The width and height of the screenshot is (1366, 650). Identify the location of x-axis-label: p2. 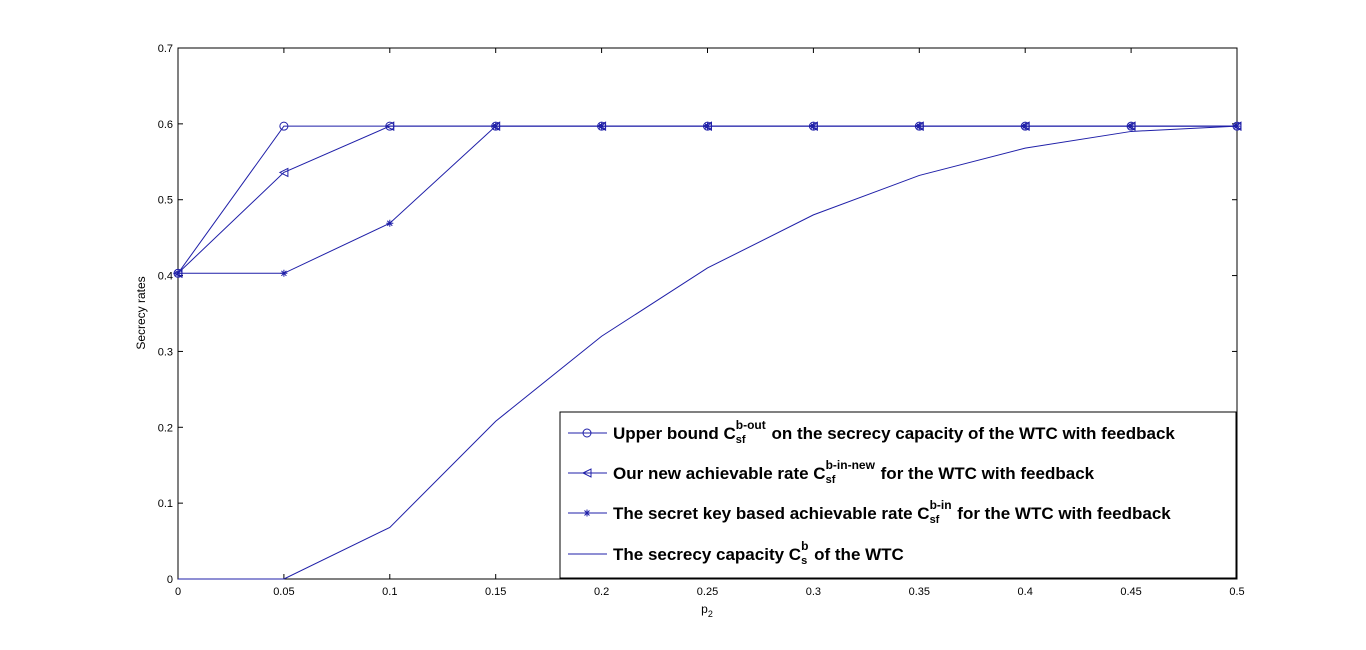
(707, 610).